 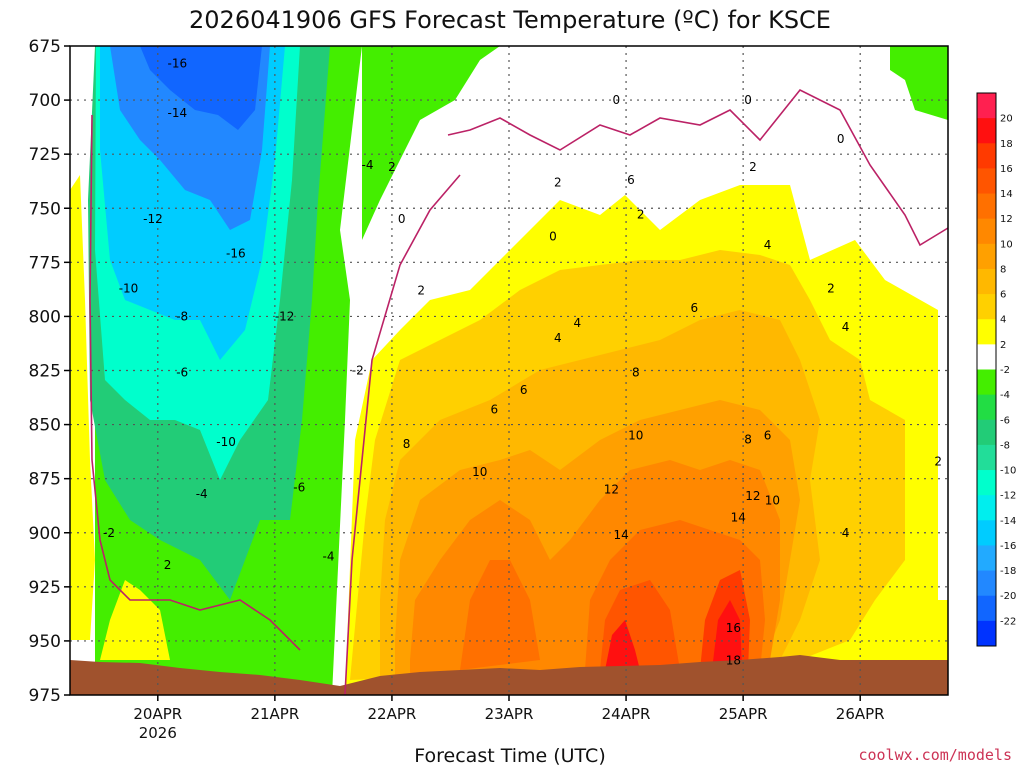 What do you see at coordinates (509, 756) in the screenshot?
I see `x-axis-label: Forecast Time (UTC)` at bounding box center [509, 756].